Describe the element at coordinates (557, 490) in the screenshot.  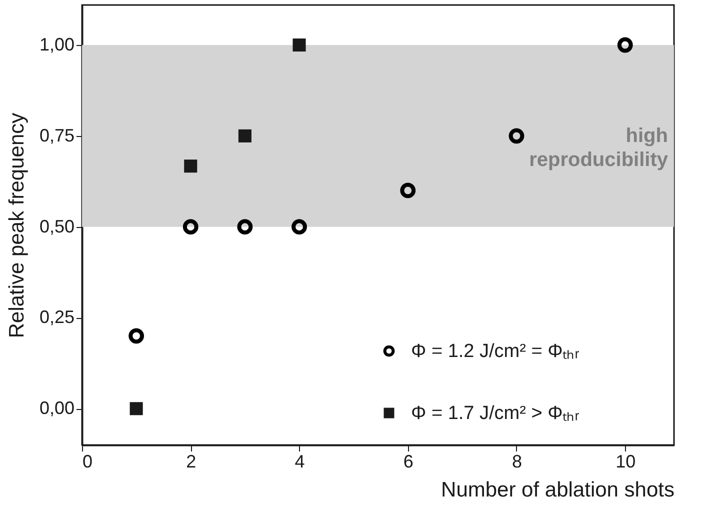
I see `x-axis-title: Number of ablation shots` at that location.